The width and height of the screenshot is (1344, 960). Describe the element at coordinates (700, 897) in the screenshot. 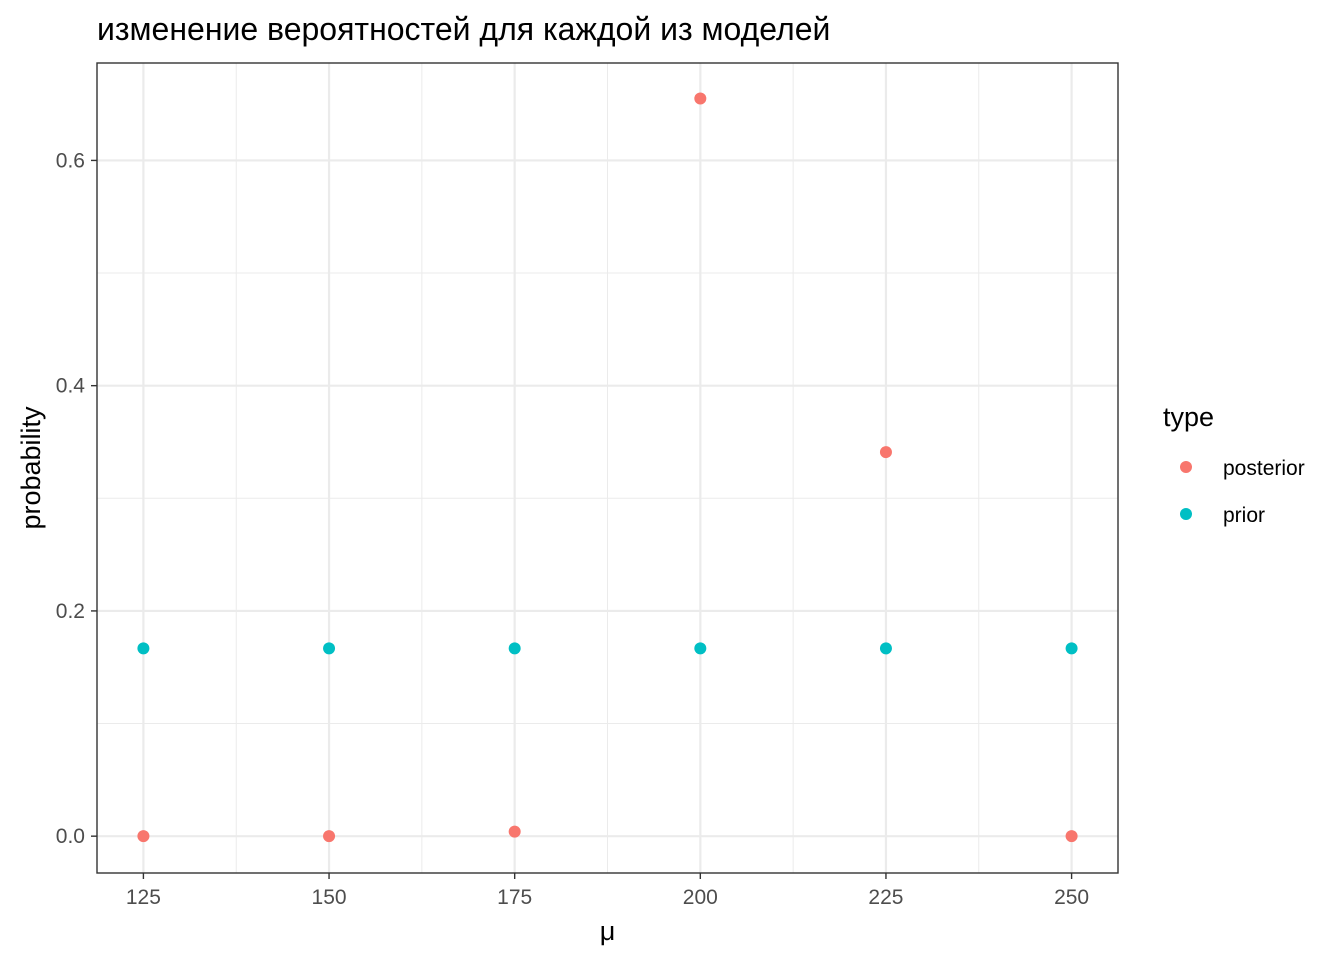

I see `x-tick-label: 200` at that location.